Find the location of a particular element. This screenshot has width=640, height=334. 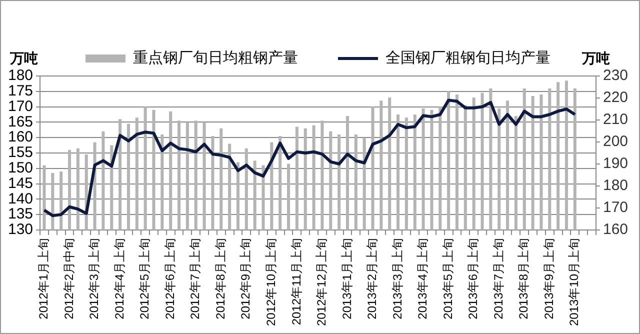

x-tick-label: 2012年6月上旬 is located at coordinates (169, 279).